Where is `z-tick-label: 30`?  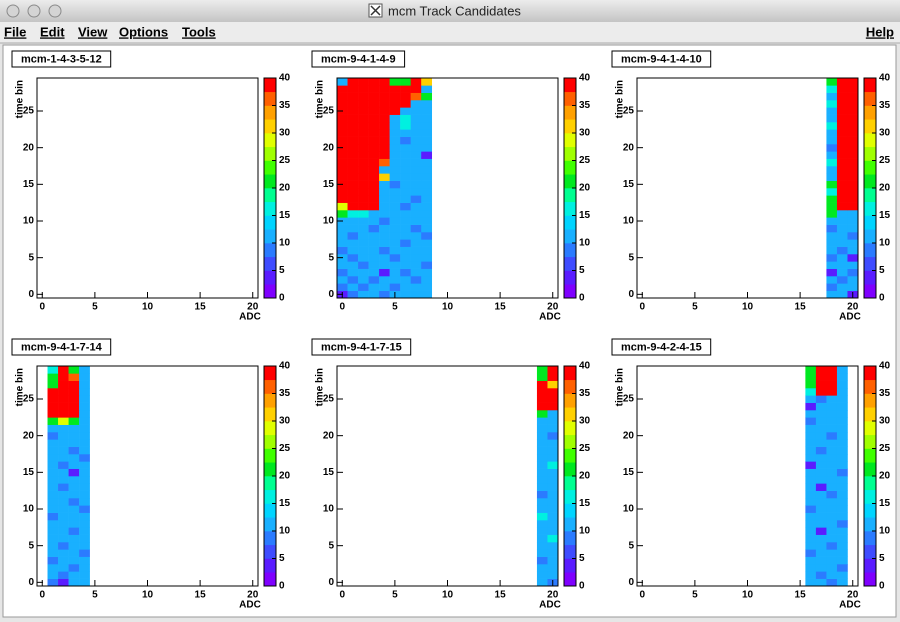 z-tick-label: 30 is located at coordinates (885, 133).